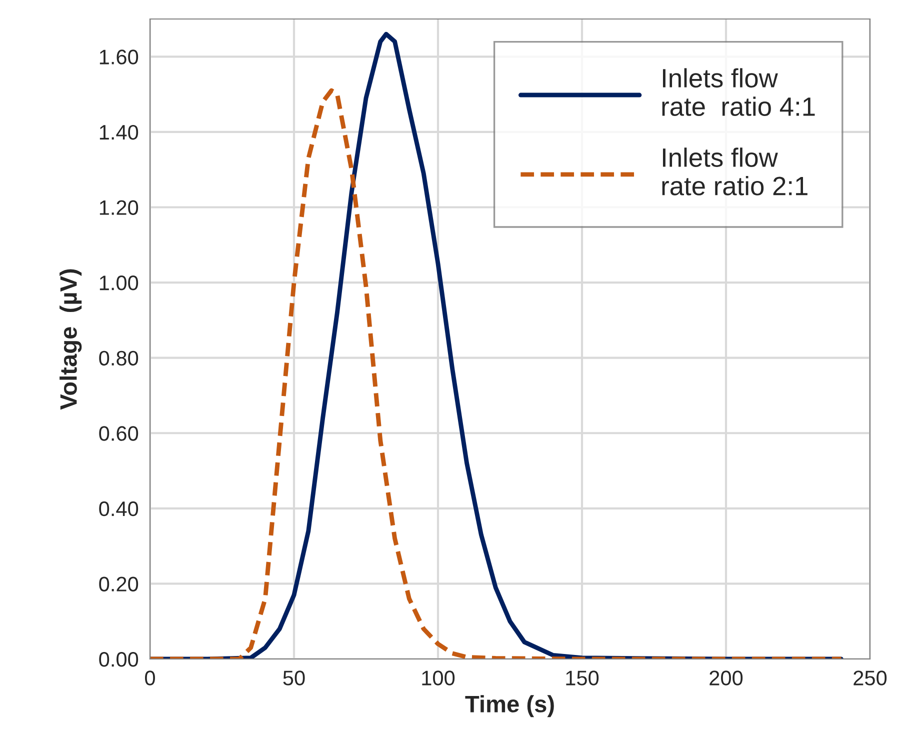  What do you see at coordinates (738, 92) in the screenshot?
I see `legend-label: Inlets flow rate ratio 4:1` at bounding box center [738, 92].